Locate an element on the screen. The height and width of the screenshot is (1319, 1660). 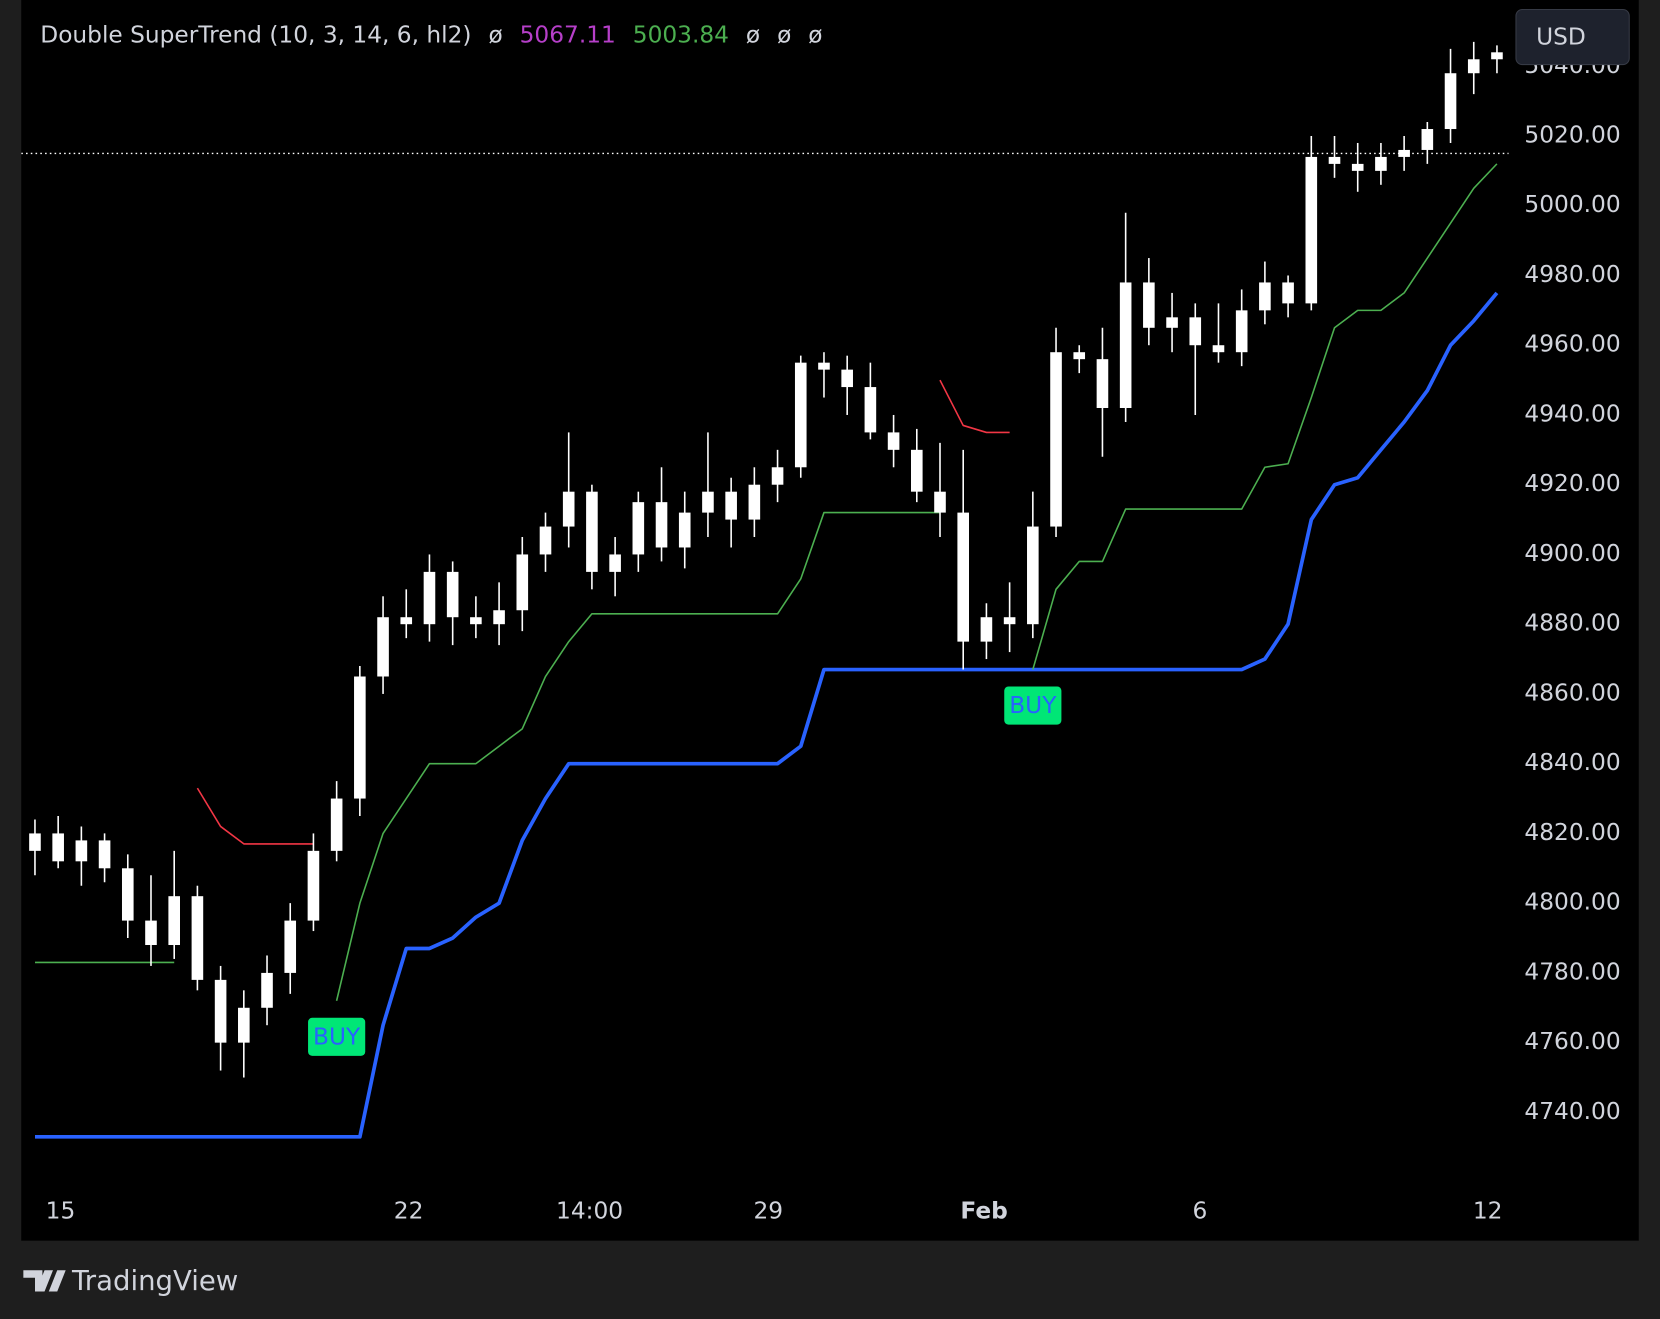
brand-name: TradingView is located at coordinates (154, 1281).